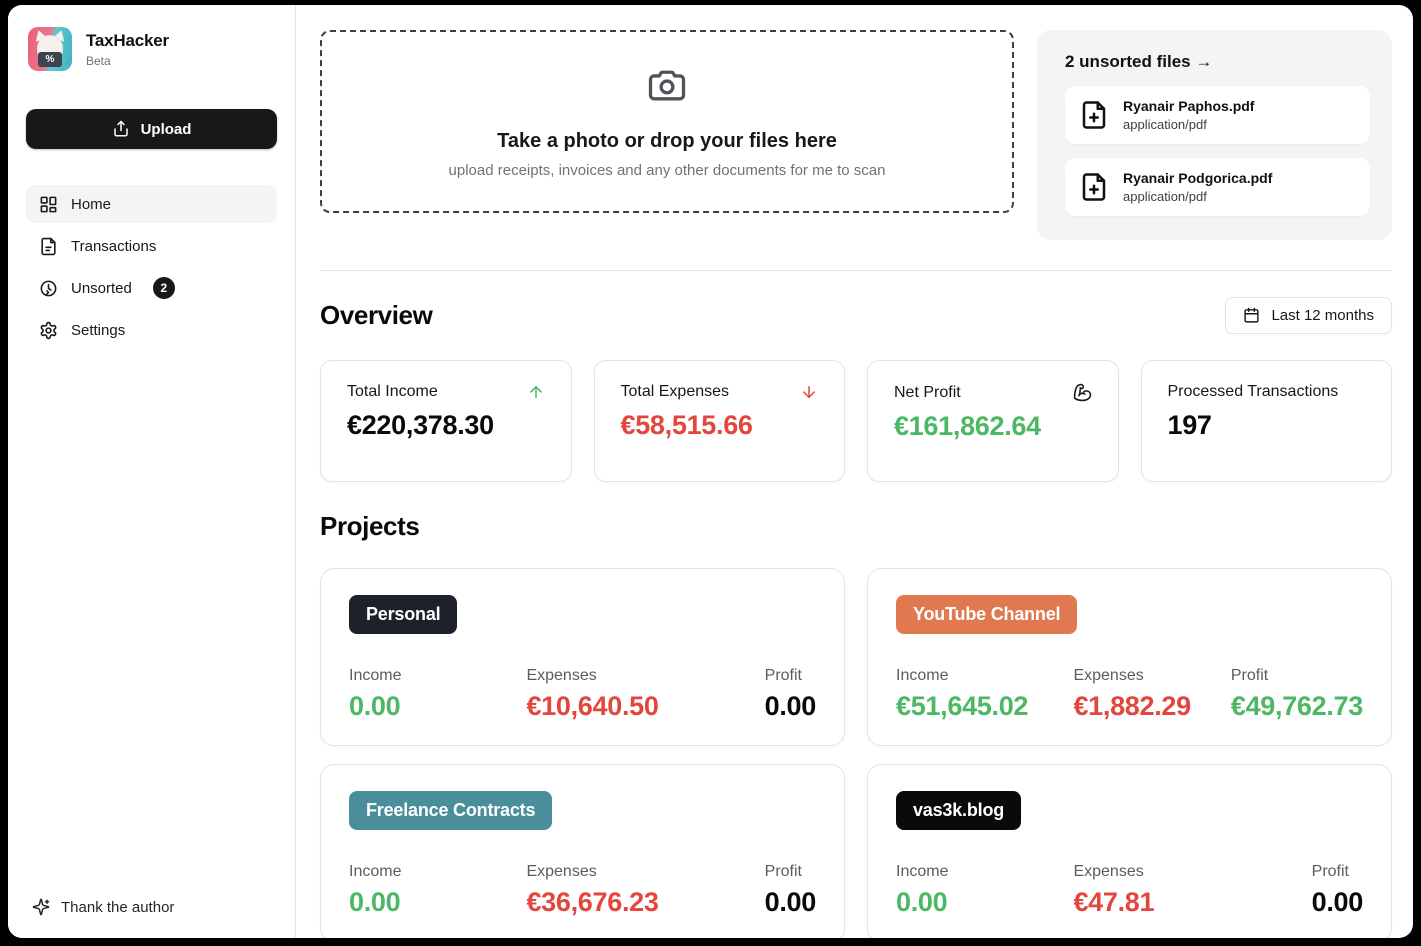 The image size is (1421, 946). I want to click on thank-author-link: Thank the author, so click(151, 907).